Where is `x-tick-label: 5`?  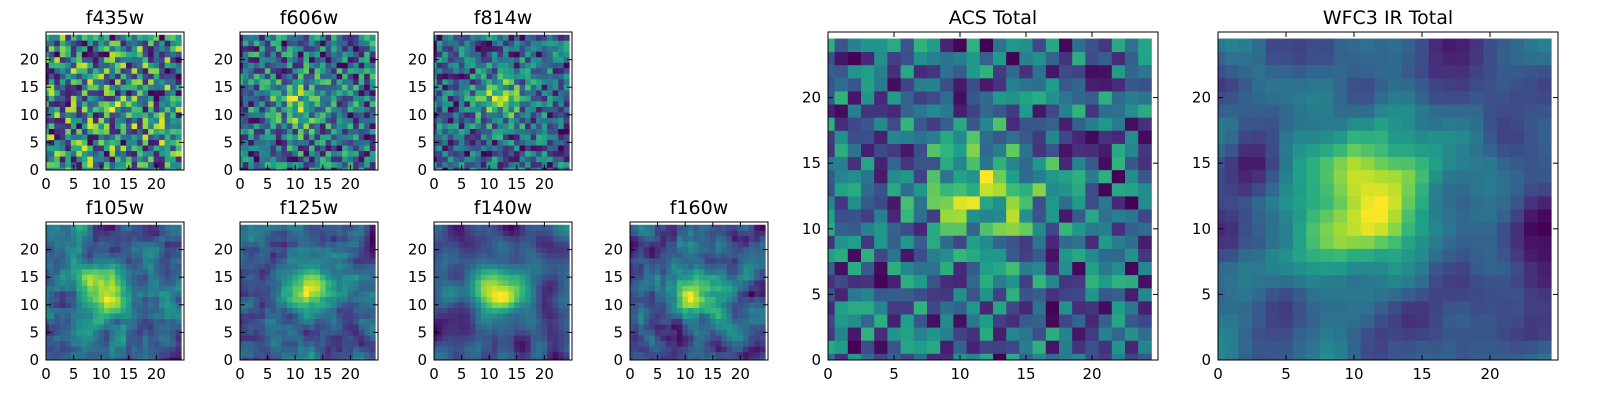 x-tick-label: 5 is located at coordinates (74, 374).